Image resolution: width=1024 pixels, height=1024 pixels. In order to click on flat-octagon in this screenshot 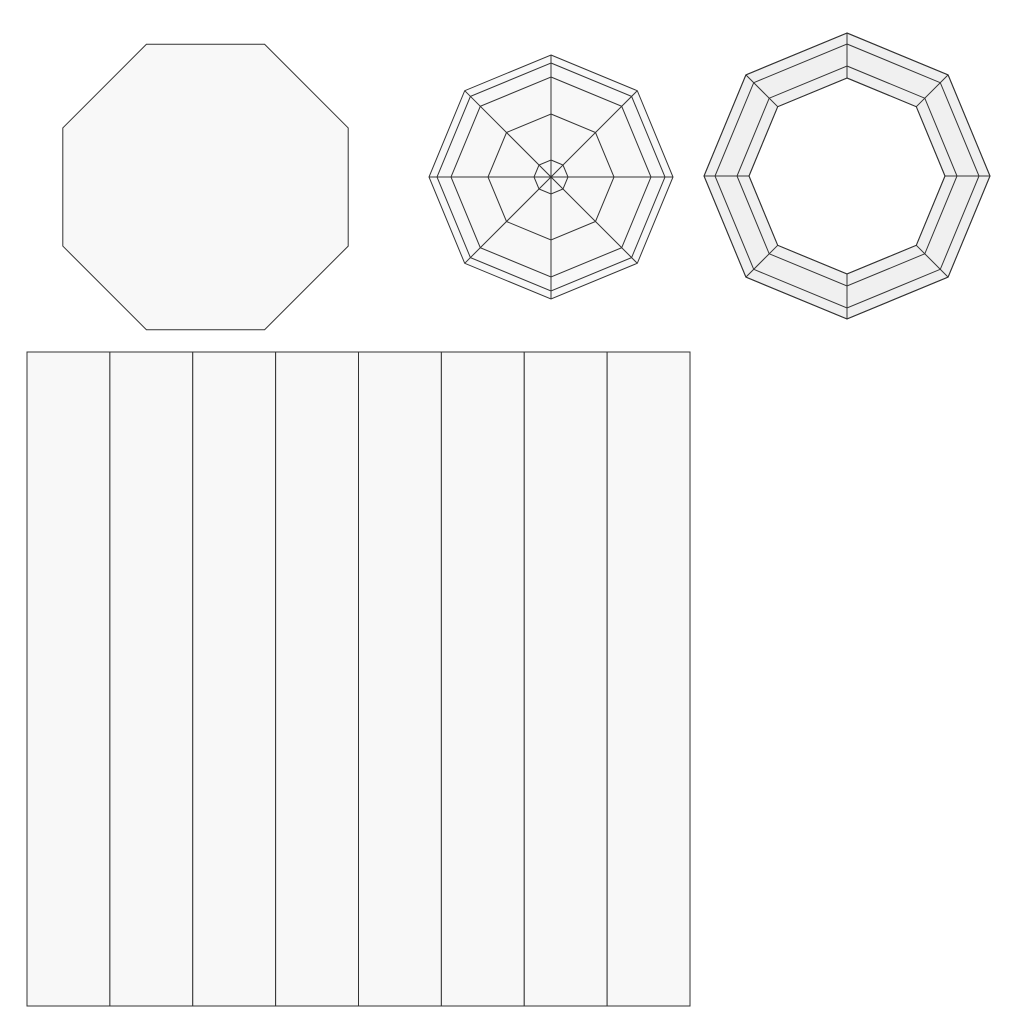, I will do `click(205, 187)`.